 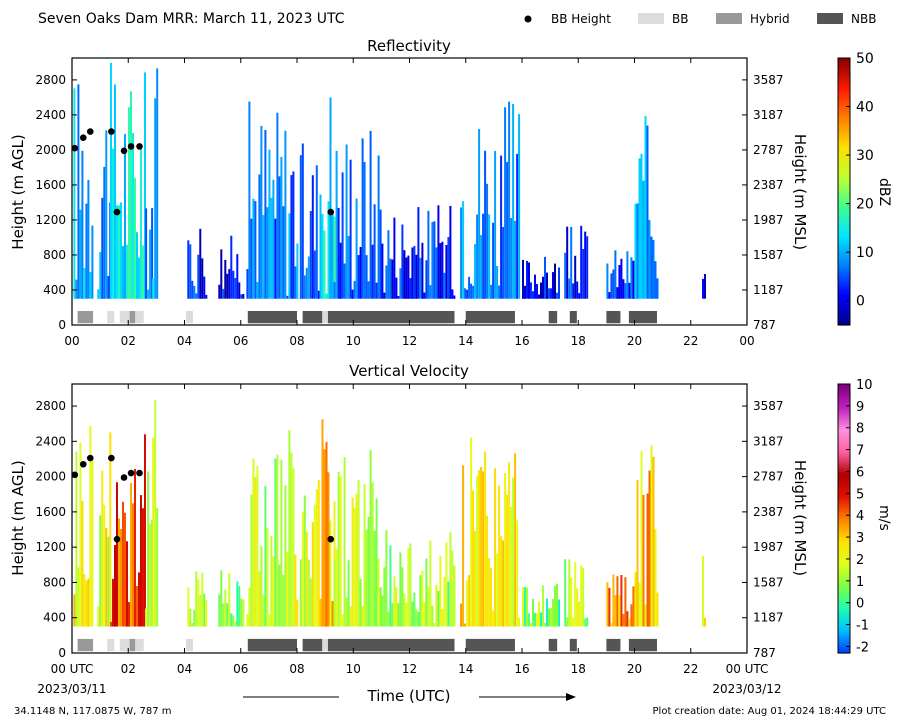 I want to click on colorbar-tick-label: 40, so click(x=865, y=108).